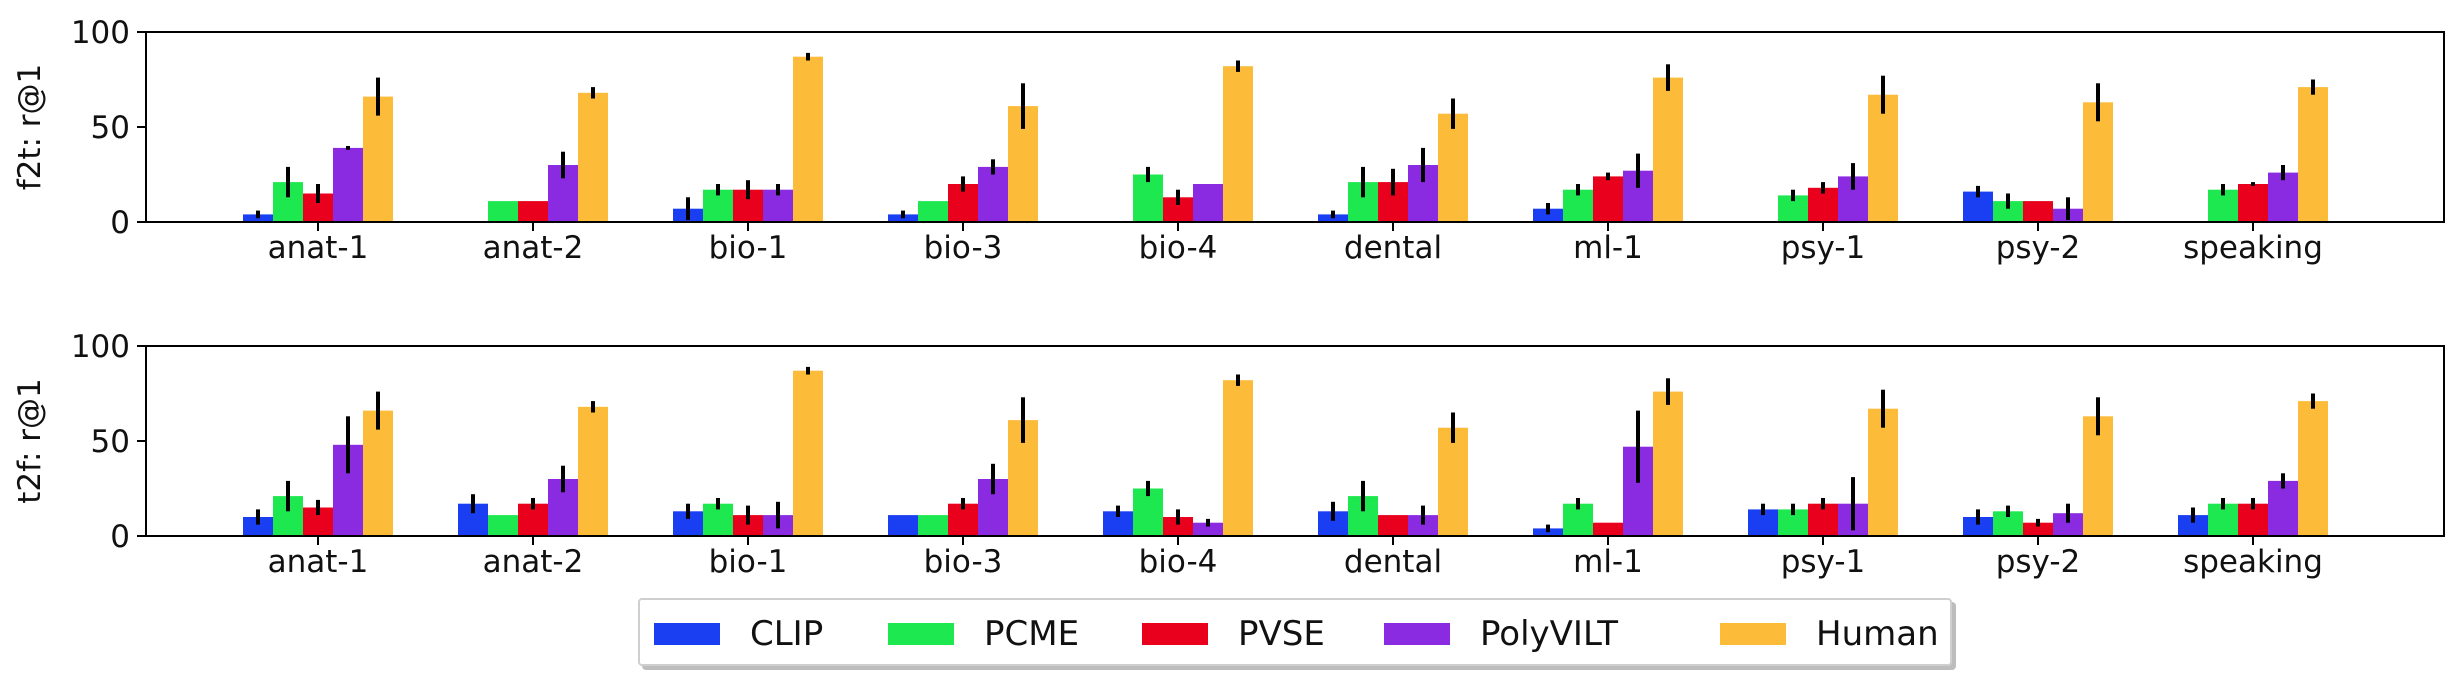  I want to click on legend-item-clip: CLIP, so click(738, 634).